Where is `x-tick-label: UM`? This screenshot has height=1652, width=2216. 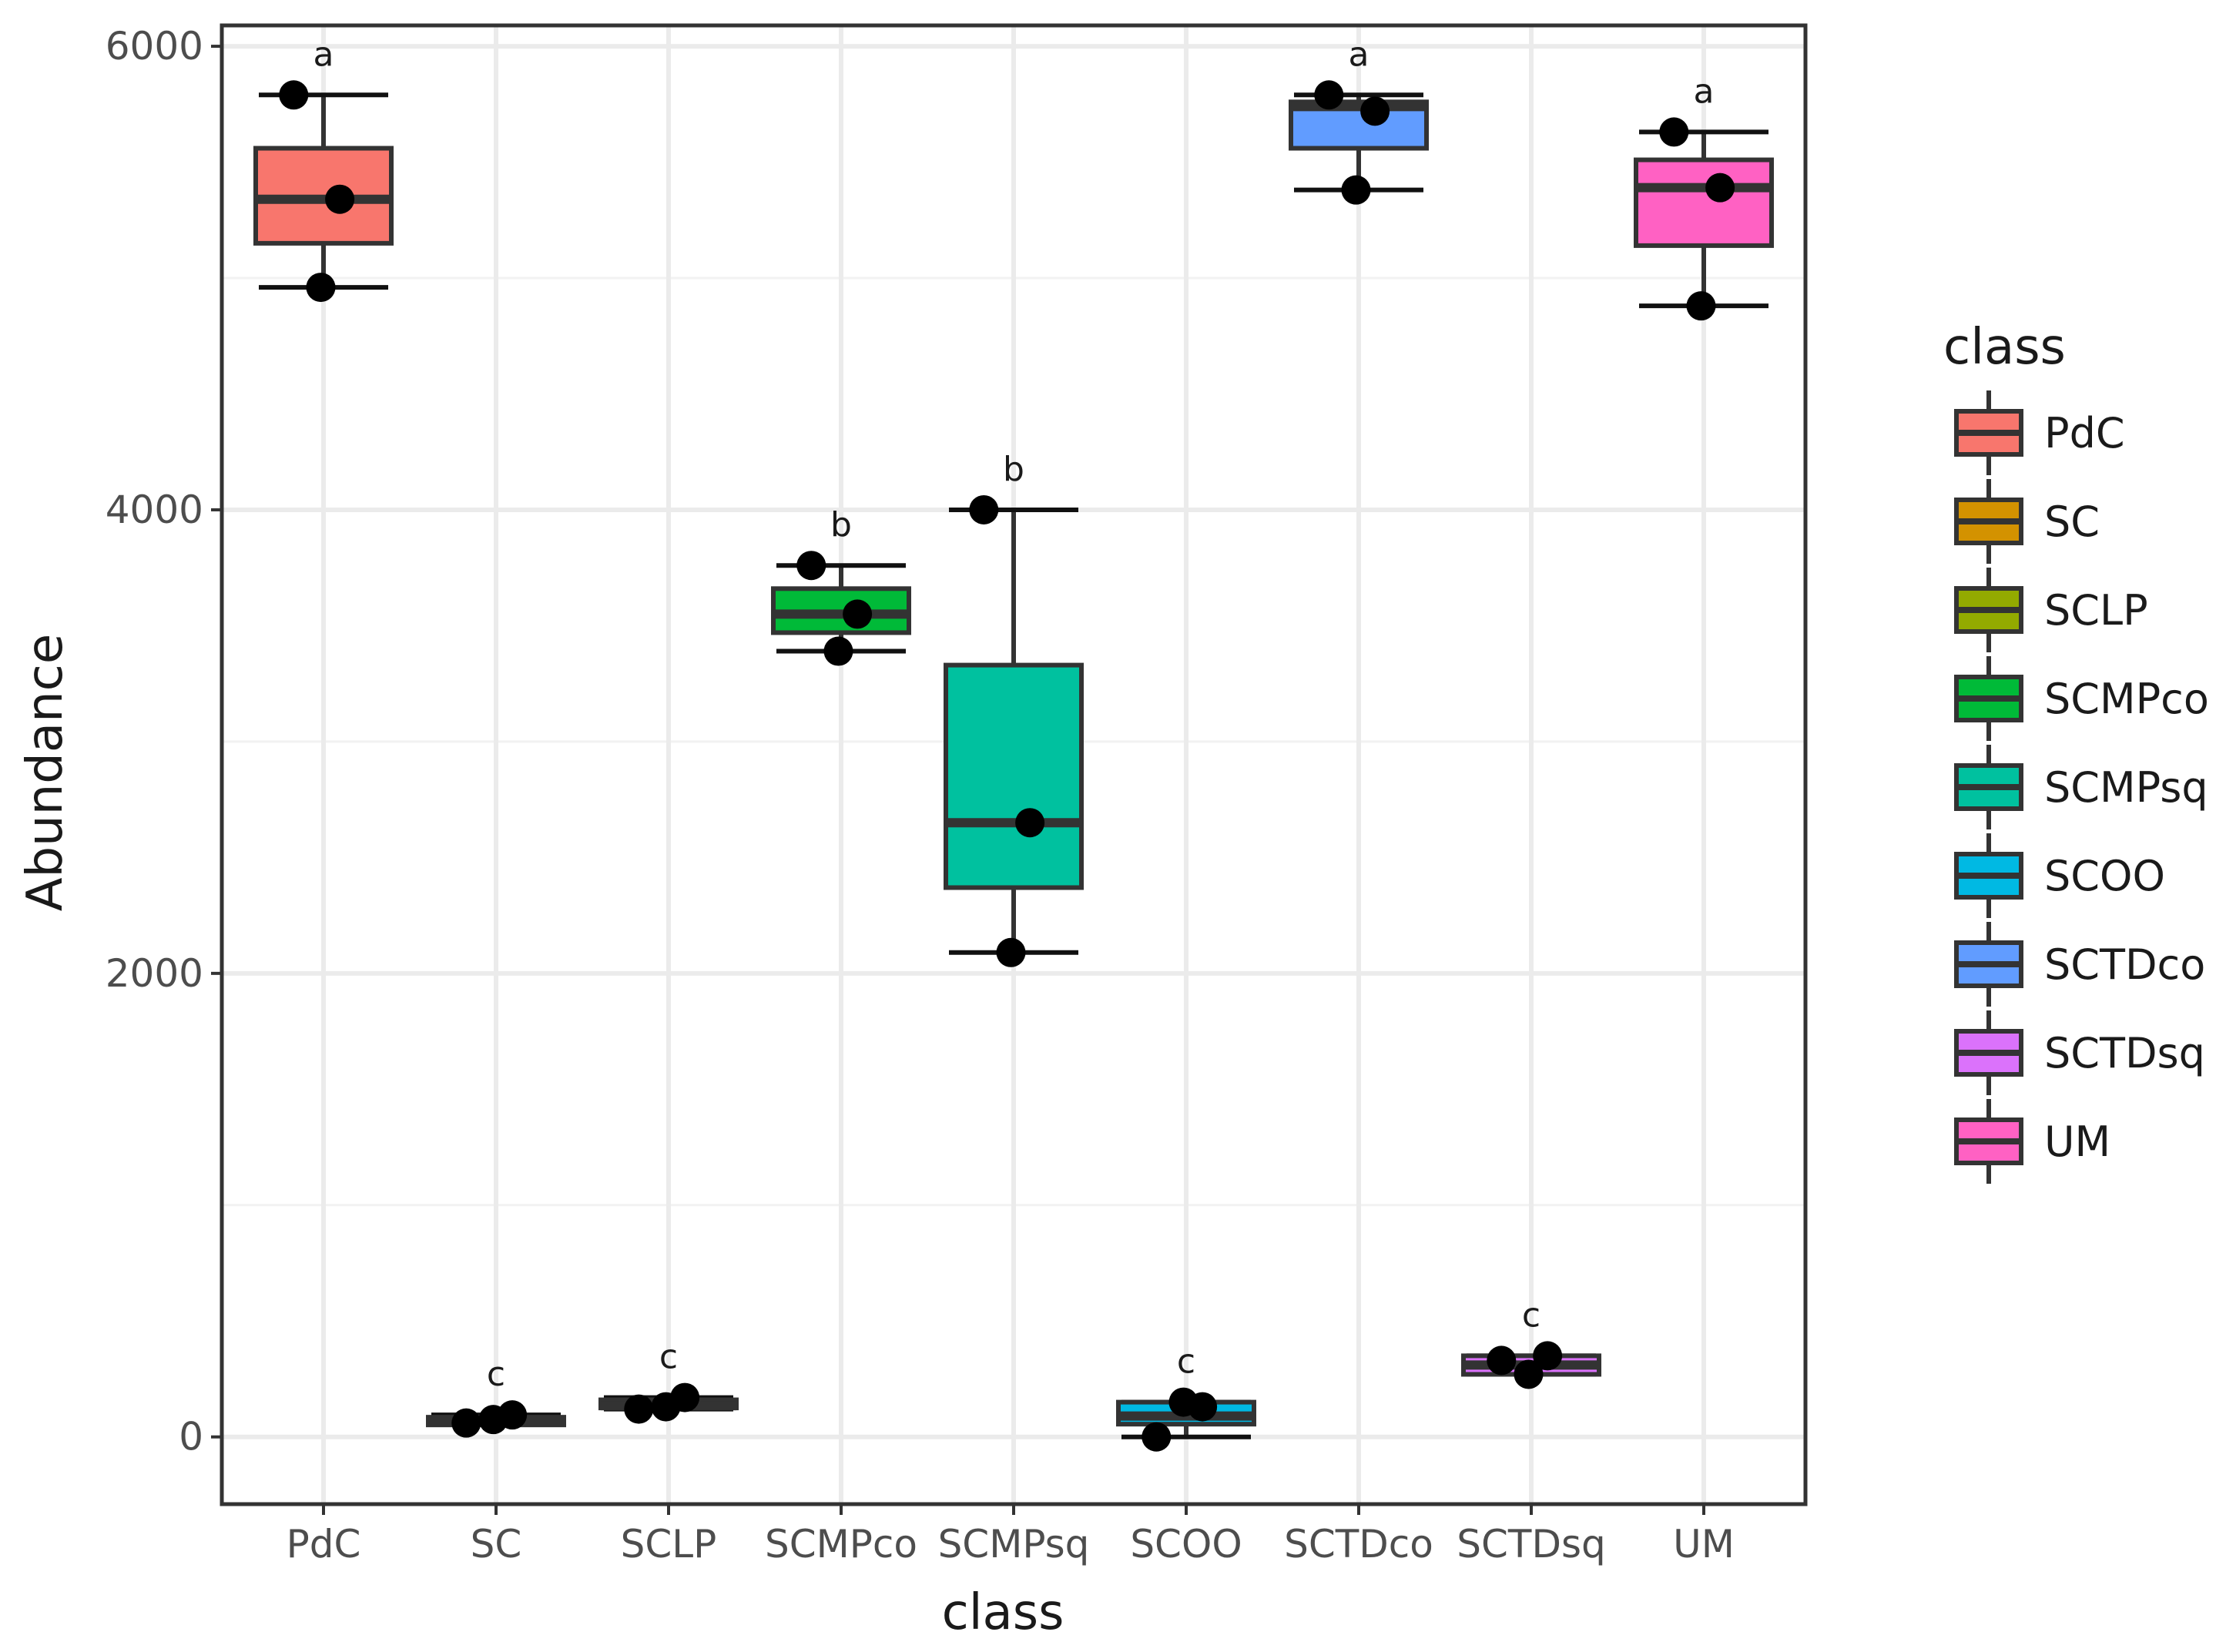 x-tick-label: UM is located at coordinates (1704, 1544).